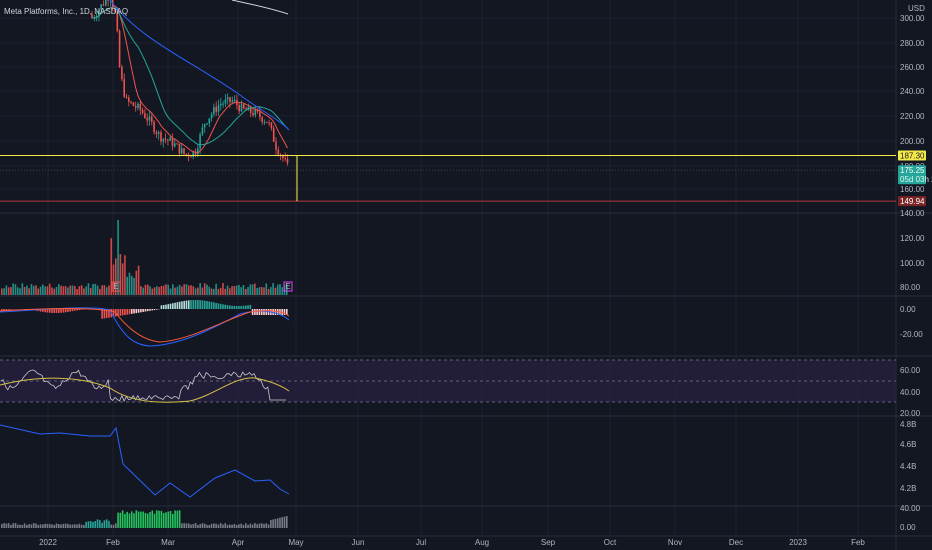 This screenshot has height=550, width=932. I want to click on price-badge-label: 05d 03h 27, so click(916, 179).